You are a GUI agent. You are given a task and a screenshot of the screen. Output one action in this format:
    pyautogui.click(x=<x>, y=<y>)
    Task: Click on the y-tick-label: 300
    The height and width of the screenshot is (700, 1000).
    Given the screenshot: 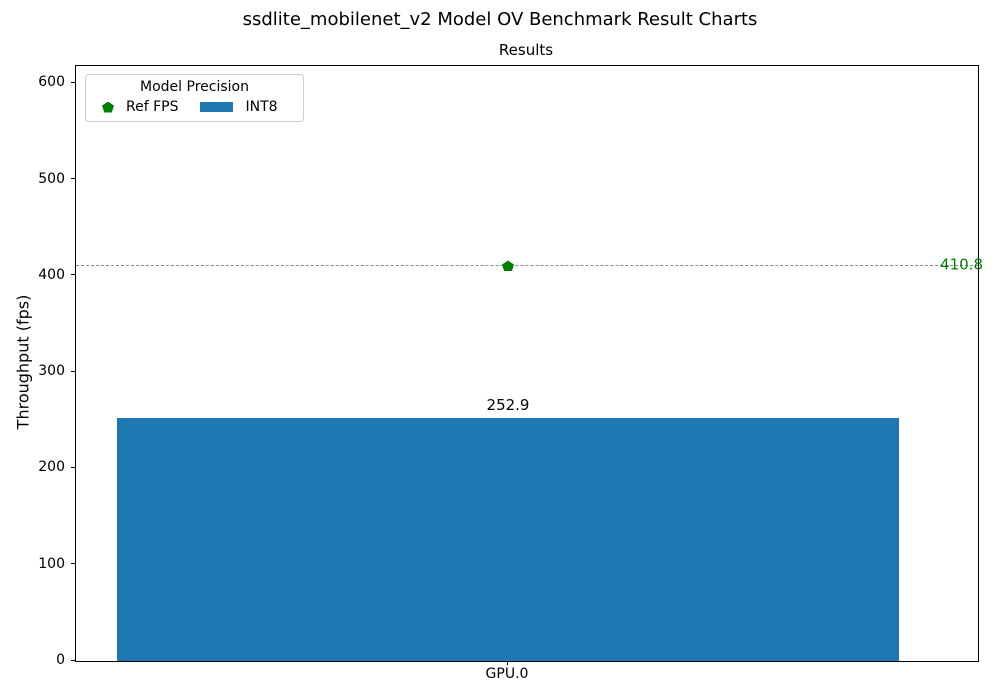 What is the action you would take?
    pyautogui.click(x=51, y=371)
    